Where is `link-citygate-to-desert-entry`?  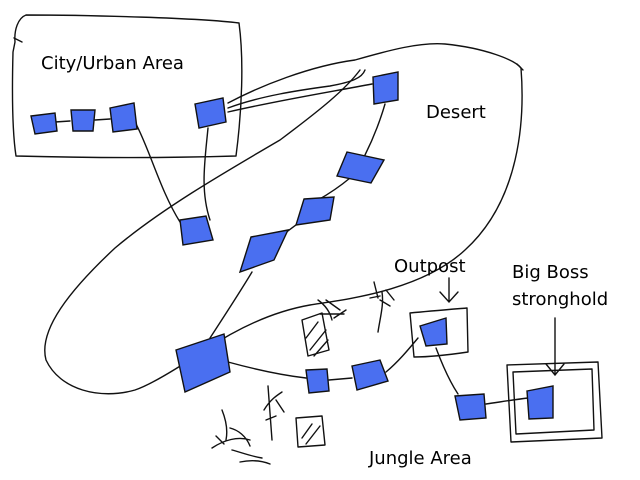
link-citygate-to-desert-entry is located at coordinates (207, 174).